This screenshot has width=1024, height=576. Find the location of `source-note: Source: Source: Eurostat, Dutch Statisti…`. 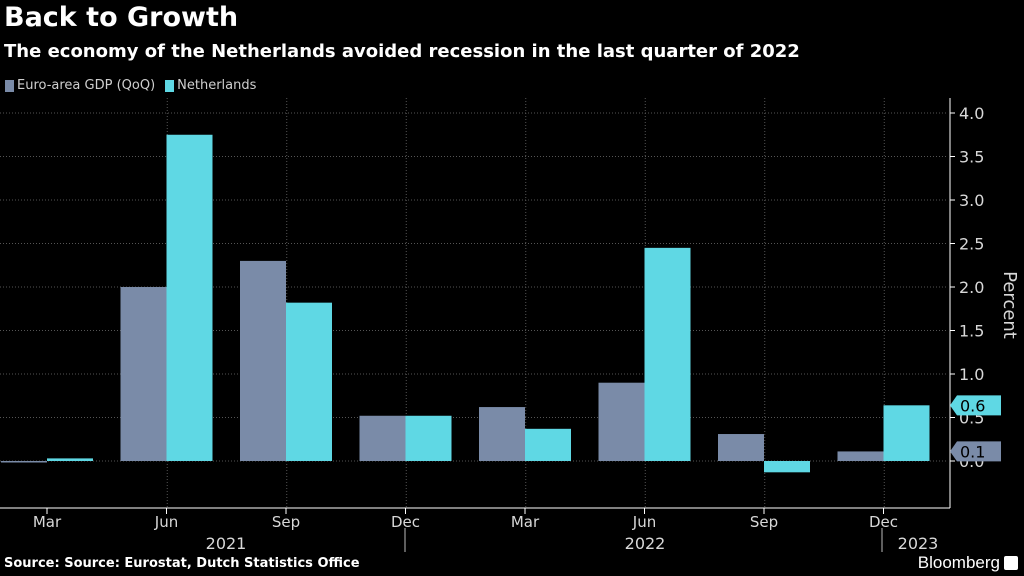

source-note: Source: Source: Eurostat, Dutch Statisti… is located at coordinates (182, 563).